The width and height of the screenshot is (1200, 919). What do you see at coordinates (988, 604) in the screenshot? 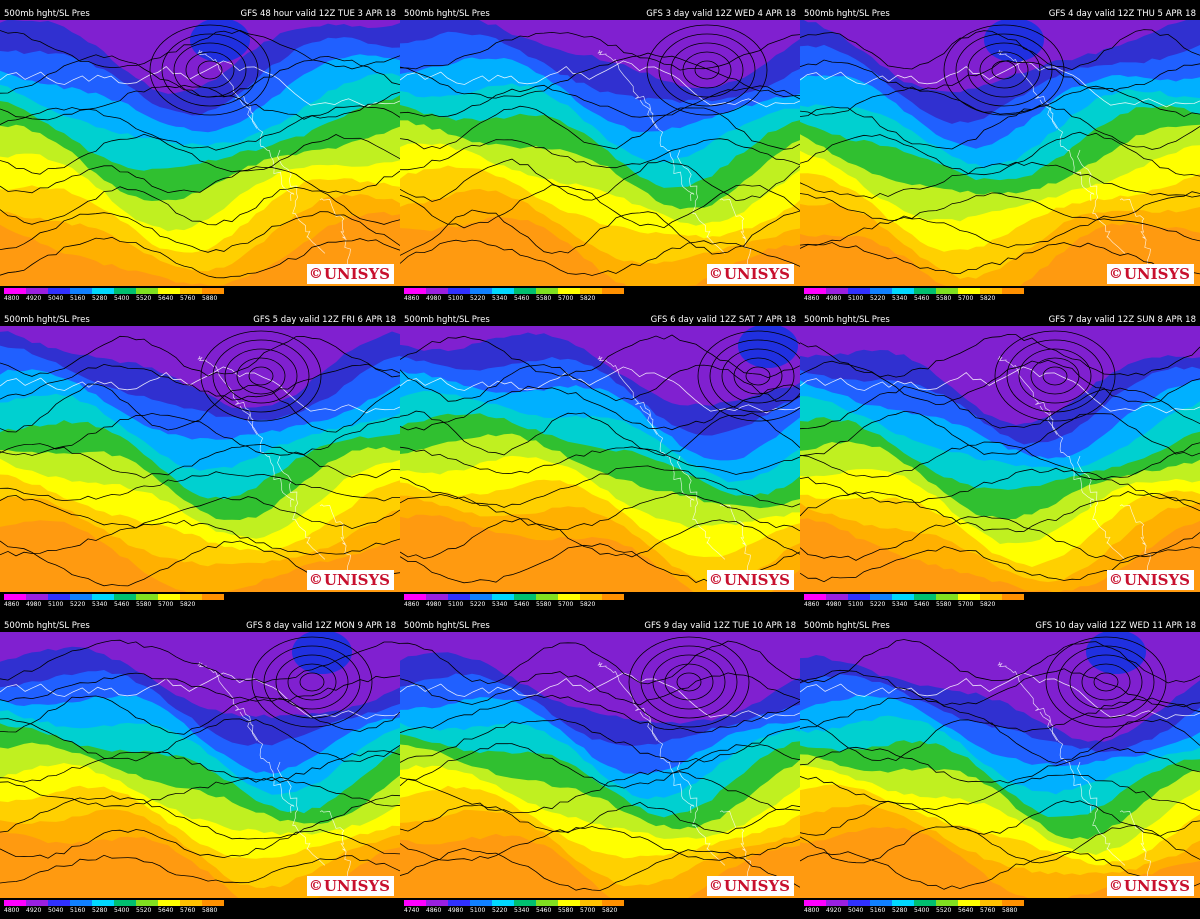
I see `color-scale-label: 5820` at bounding box center [988, 604].